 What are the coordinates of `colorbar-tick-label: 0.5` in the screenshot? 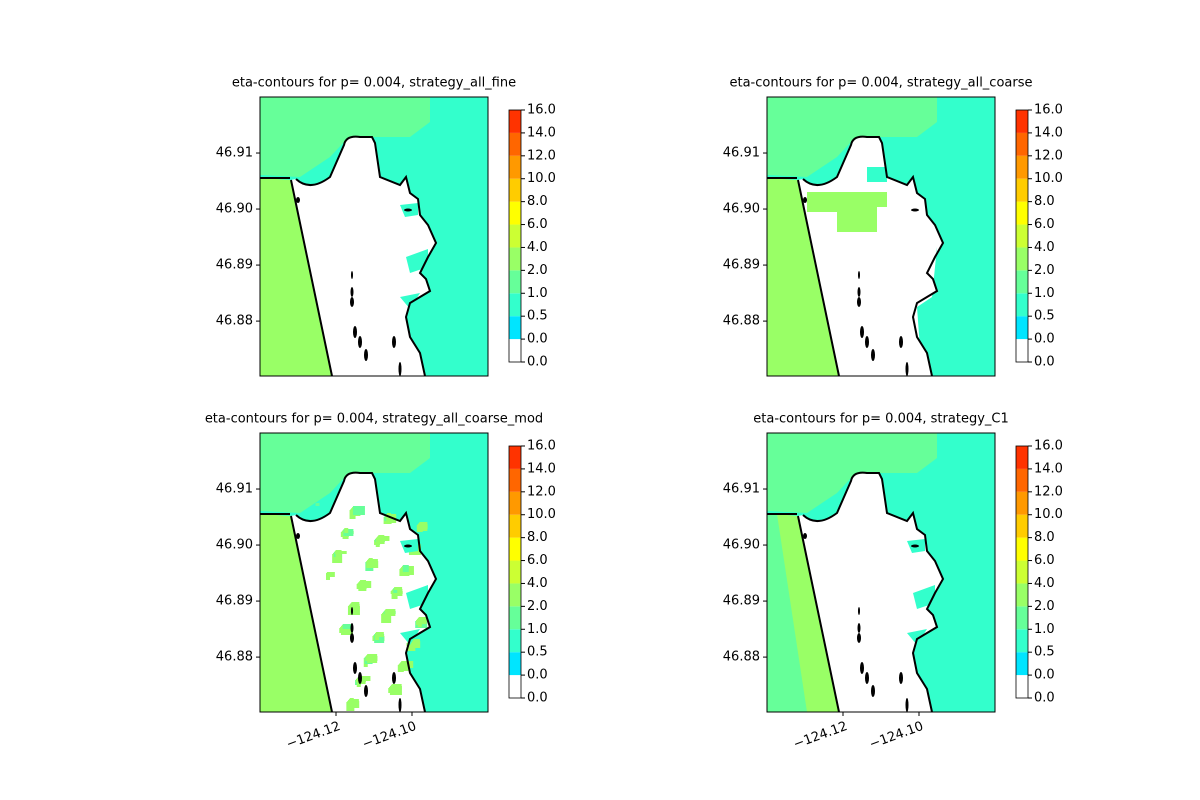 It's located at (537, 316).